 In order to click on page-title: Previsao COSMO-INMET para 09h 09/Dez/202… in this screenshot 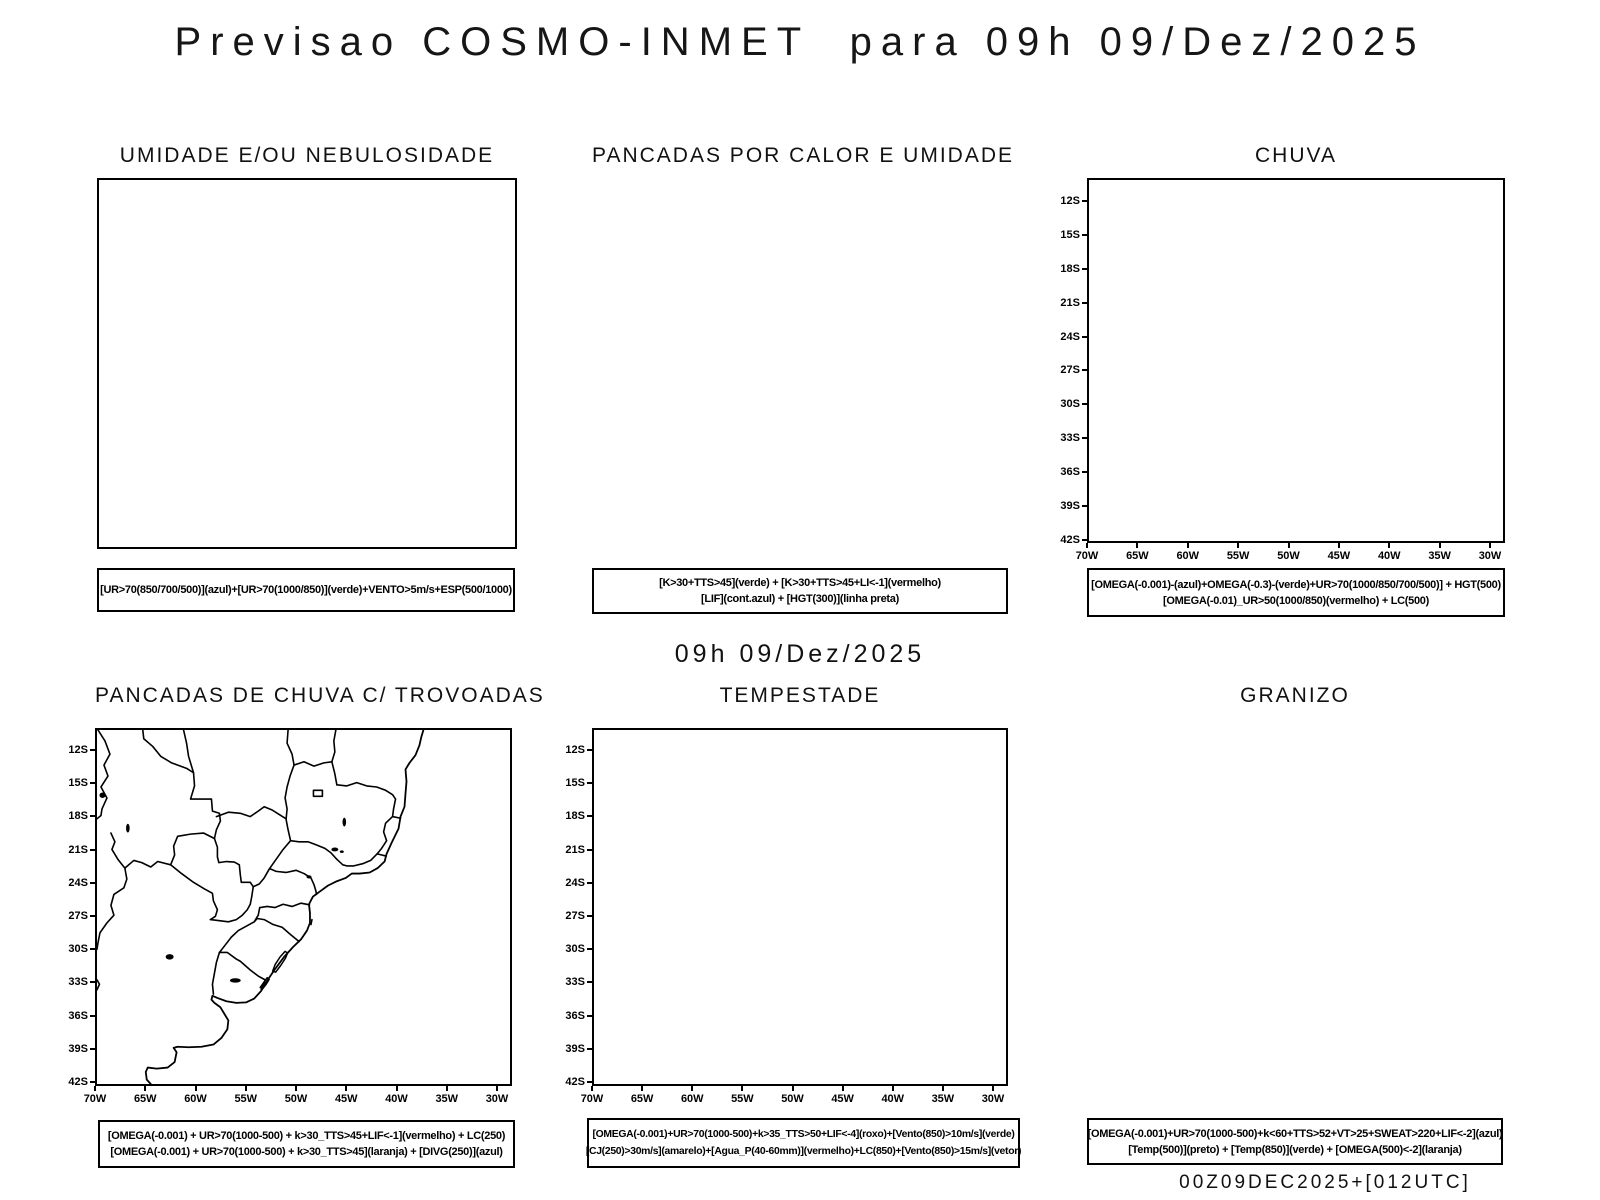, I will do `click(800, 42)`.